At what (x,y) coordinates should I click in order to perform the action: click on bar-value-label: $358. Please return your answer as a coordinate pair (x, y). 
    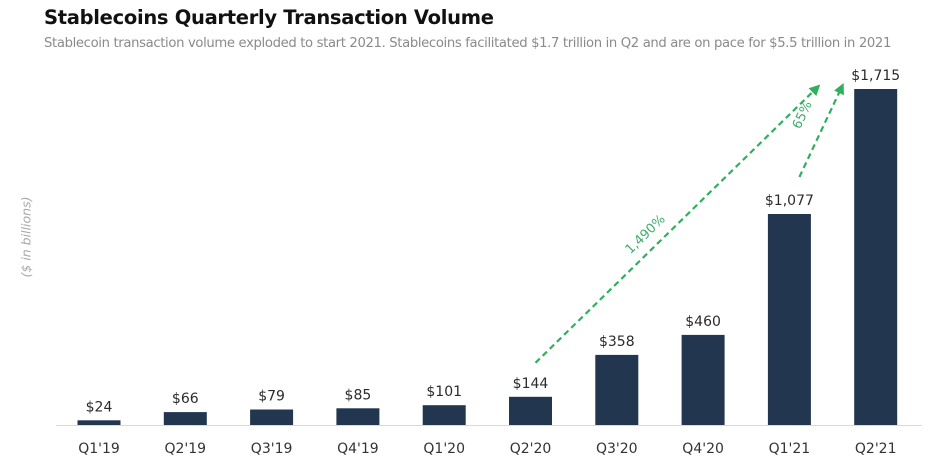
    Looking at the image, I should click on (617, 342).